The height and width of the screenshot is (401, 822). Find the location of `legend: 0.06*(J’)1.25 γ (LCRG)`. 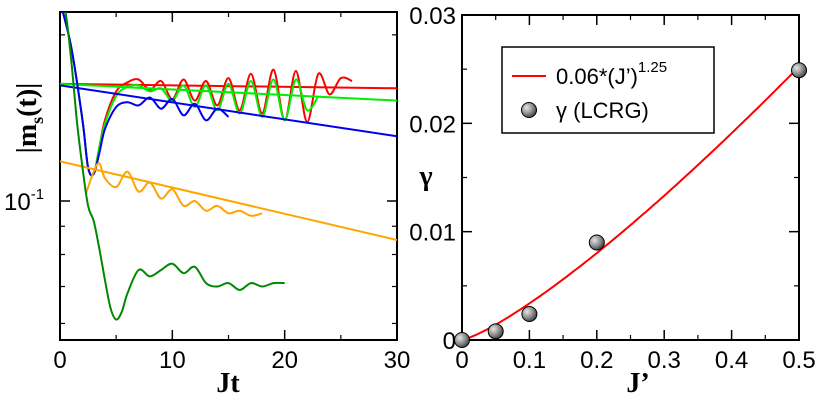

legend: 0.06*(J’)1.25 γ (LCRG) is located at coordinates (608, 90).